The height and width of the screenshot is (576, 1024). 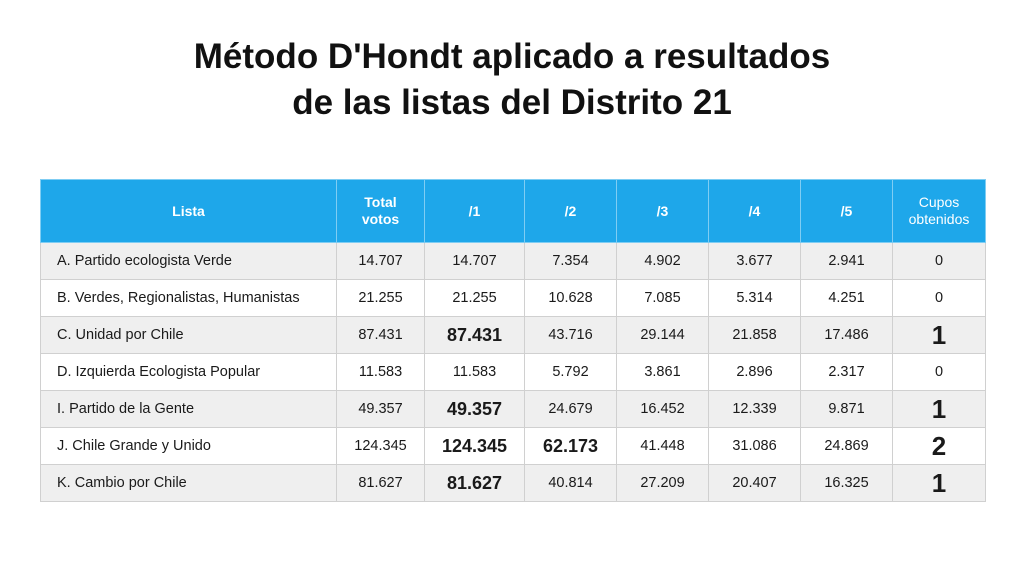 I want to click on cell-div-5: 2.941, so click(x=846, y=261).